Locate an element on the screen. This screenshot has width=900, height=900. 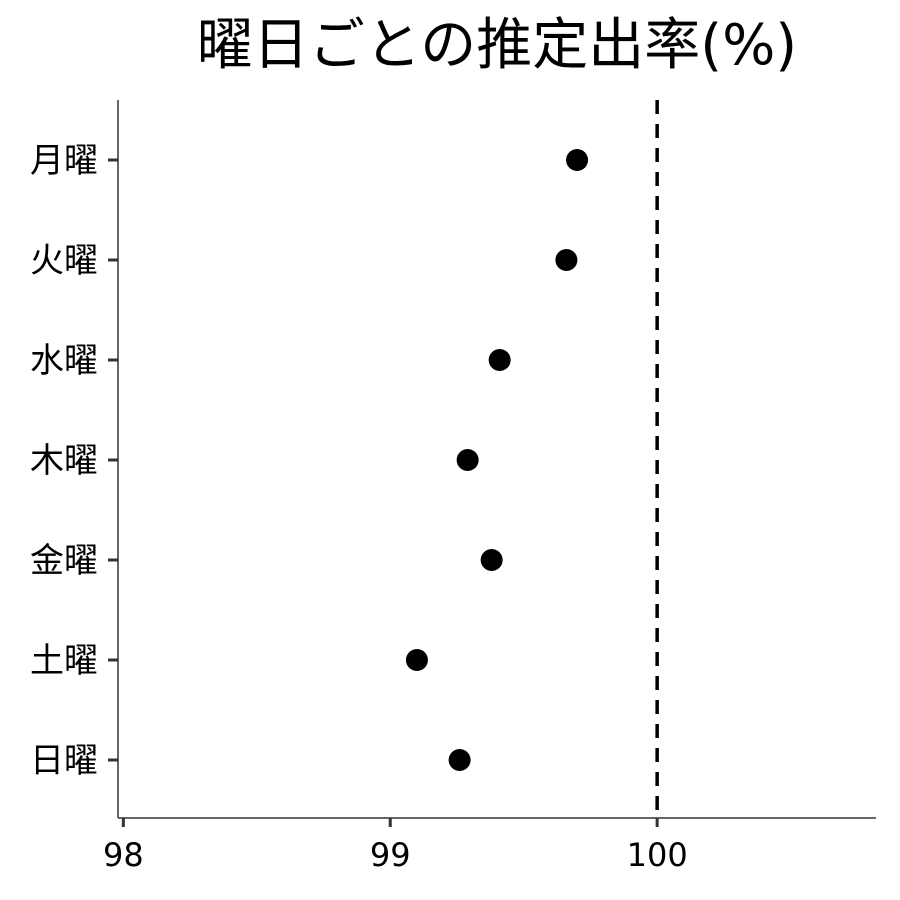
y-tick-label: 月曜 is located at coordinates (64, 161).